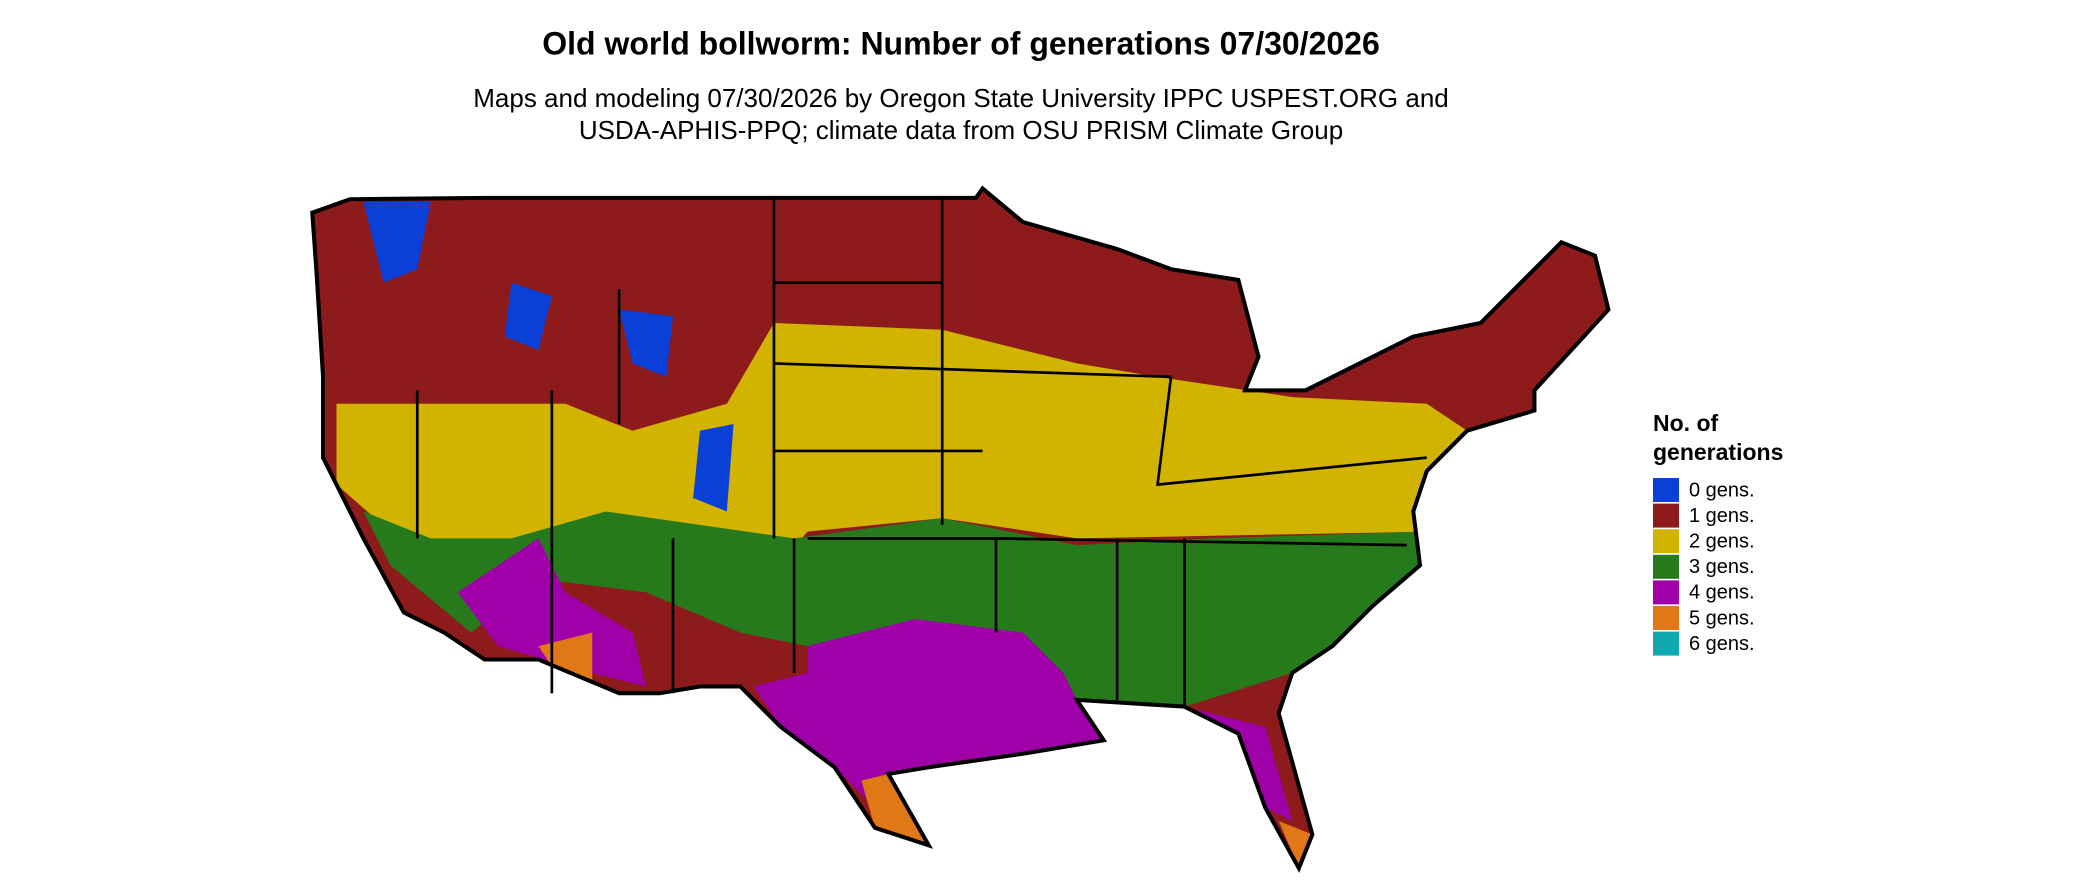  What do you see at coordinates (1718, 452) in the screenshot?
I see `legend-title: generations` at bounding box center [1718, 452].